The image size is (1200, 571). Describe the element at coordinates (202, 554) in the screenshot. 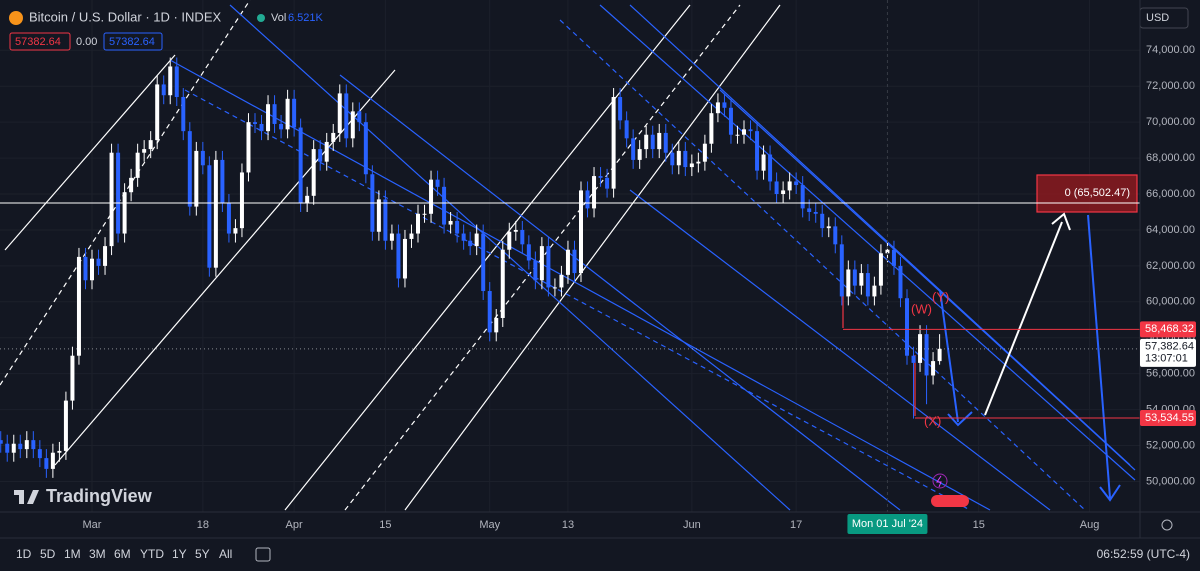

I see `range-button: 5Y` at that location.